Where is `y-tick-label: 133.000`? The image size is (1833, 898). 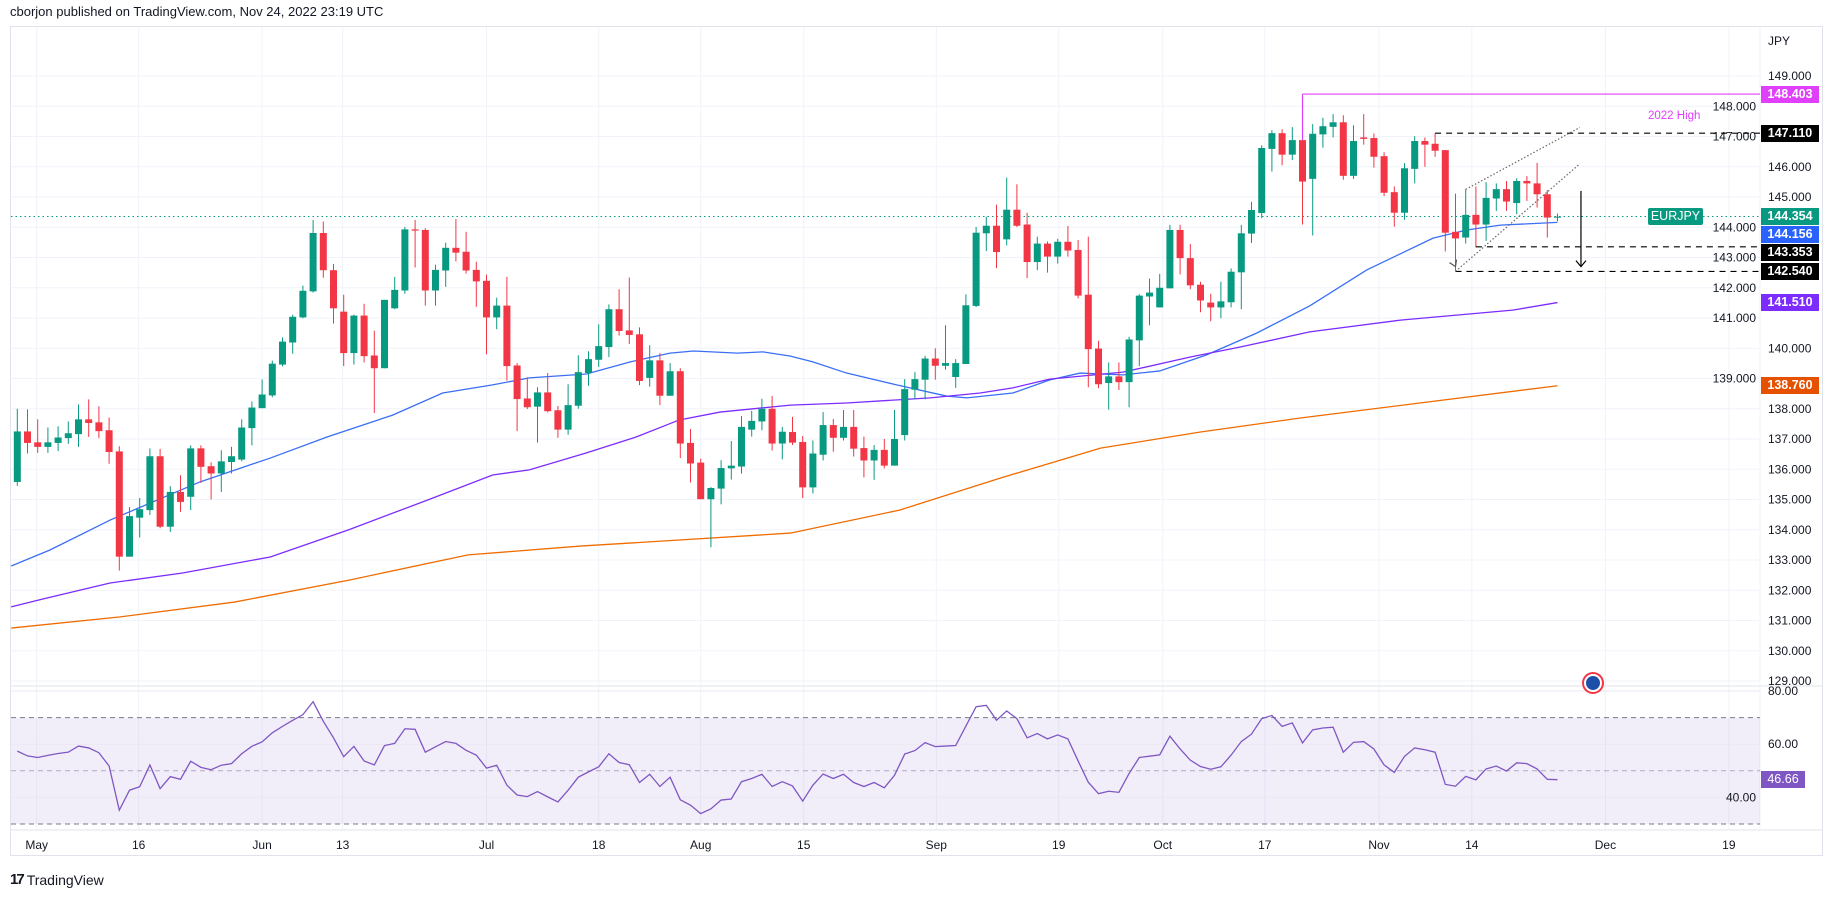 y-tick-label: 133.000 is located at coordinates (1790, 560).